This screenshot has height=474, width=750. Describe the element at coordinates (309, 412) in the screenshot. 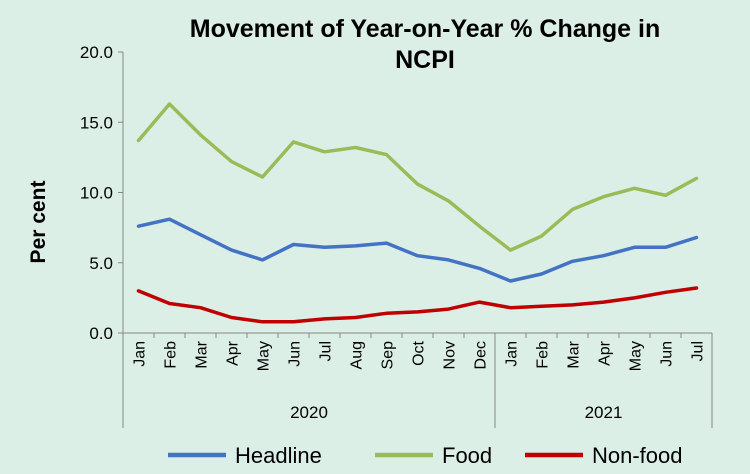

I see `year-group-label: 2020` at that location.